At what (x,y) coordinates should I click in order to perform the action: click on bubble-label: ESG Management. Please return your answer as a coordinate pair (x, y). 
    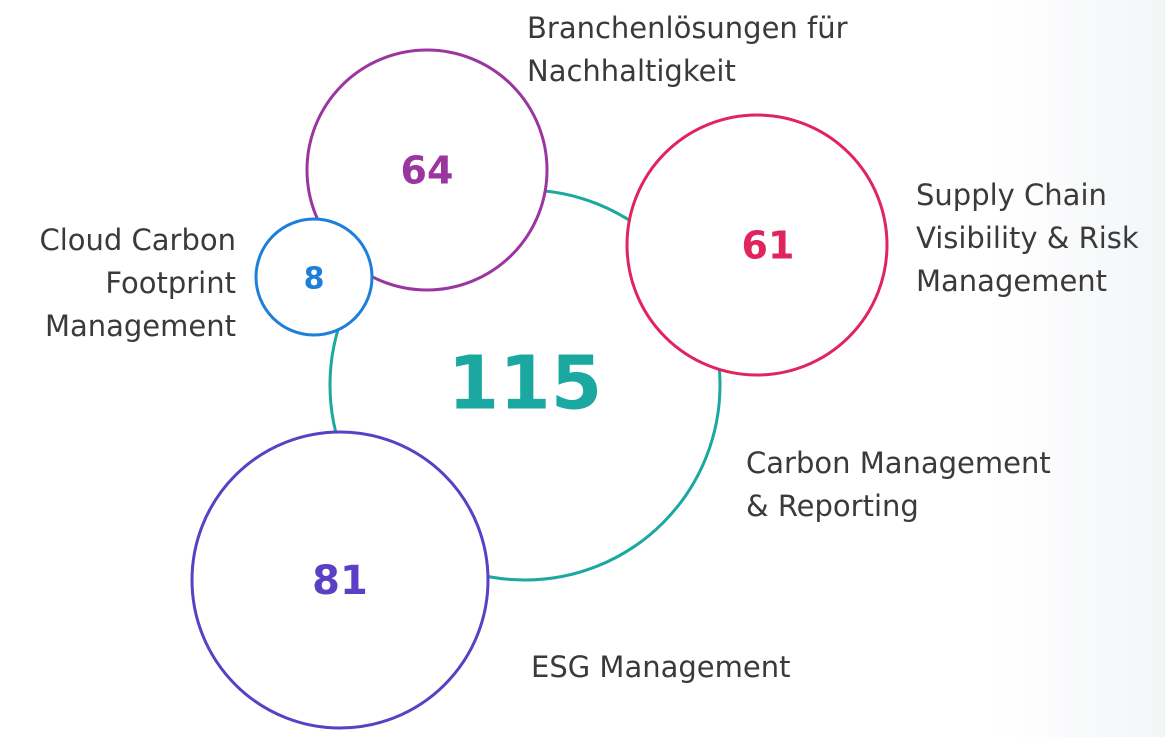
    Looking at the image, I should click on (660, 667).